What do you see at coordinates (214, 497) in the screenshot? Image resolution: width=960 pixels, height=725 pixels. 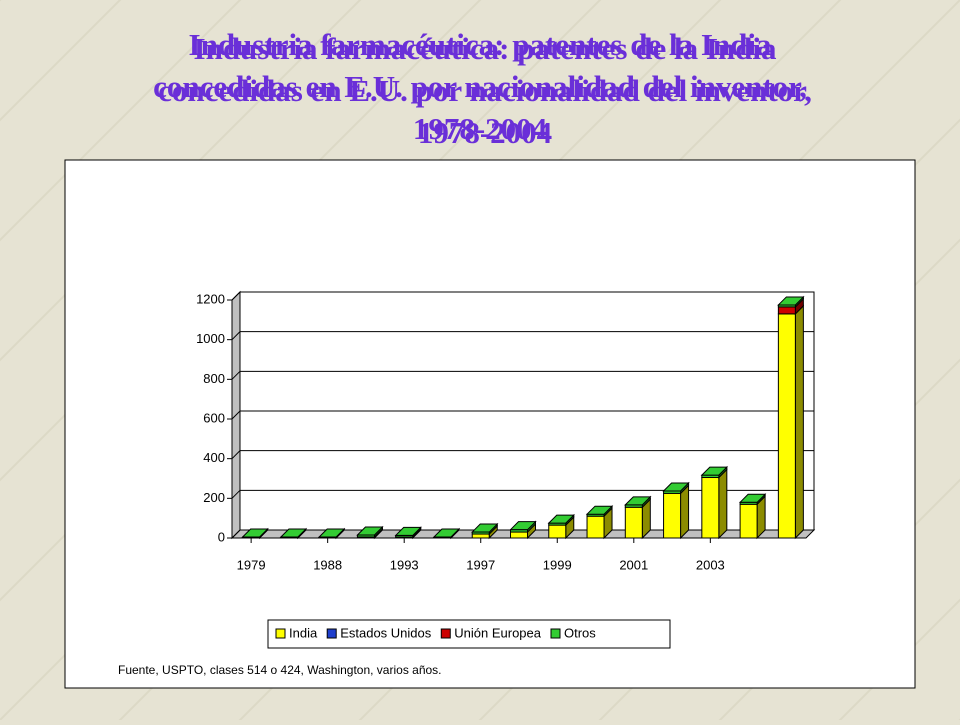 I see `y-tick-label: 200` at bounding box center [214, 497].